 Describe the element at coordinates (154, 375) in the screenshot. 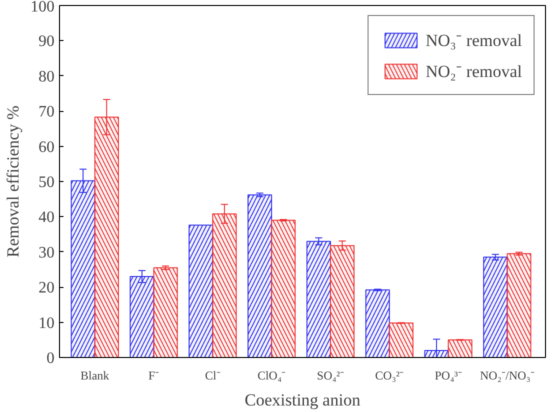

I see `x-tick-label: F⁻` at that location.